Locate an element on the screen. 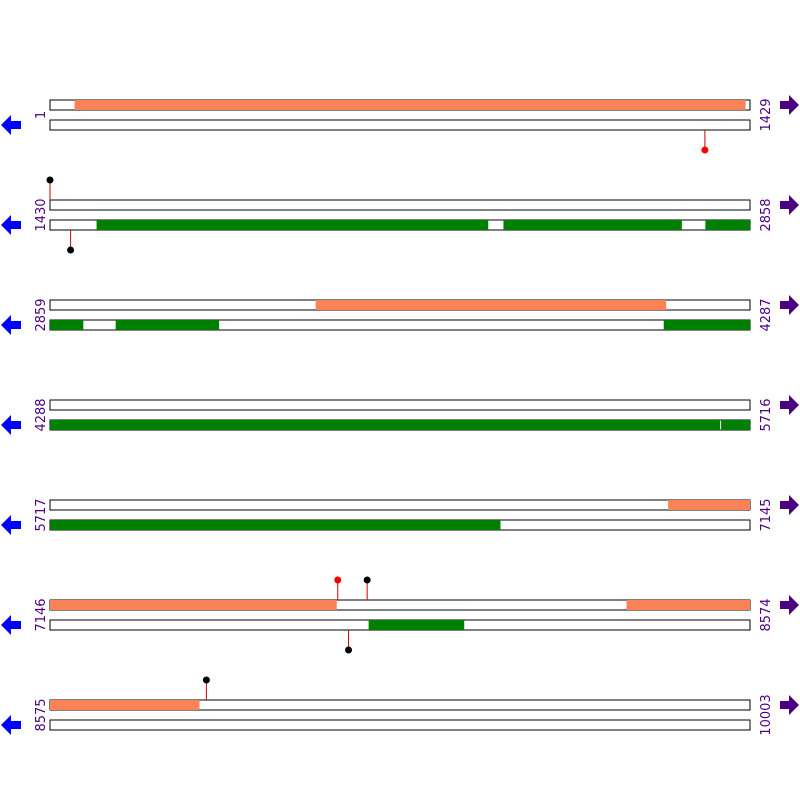 This screenshot has height=800, width=800. row-start-label: 7146 is located at coordinates (41, 614).